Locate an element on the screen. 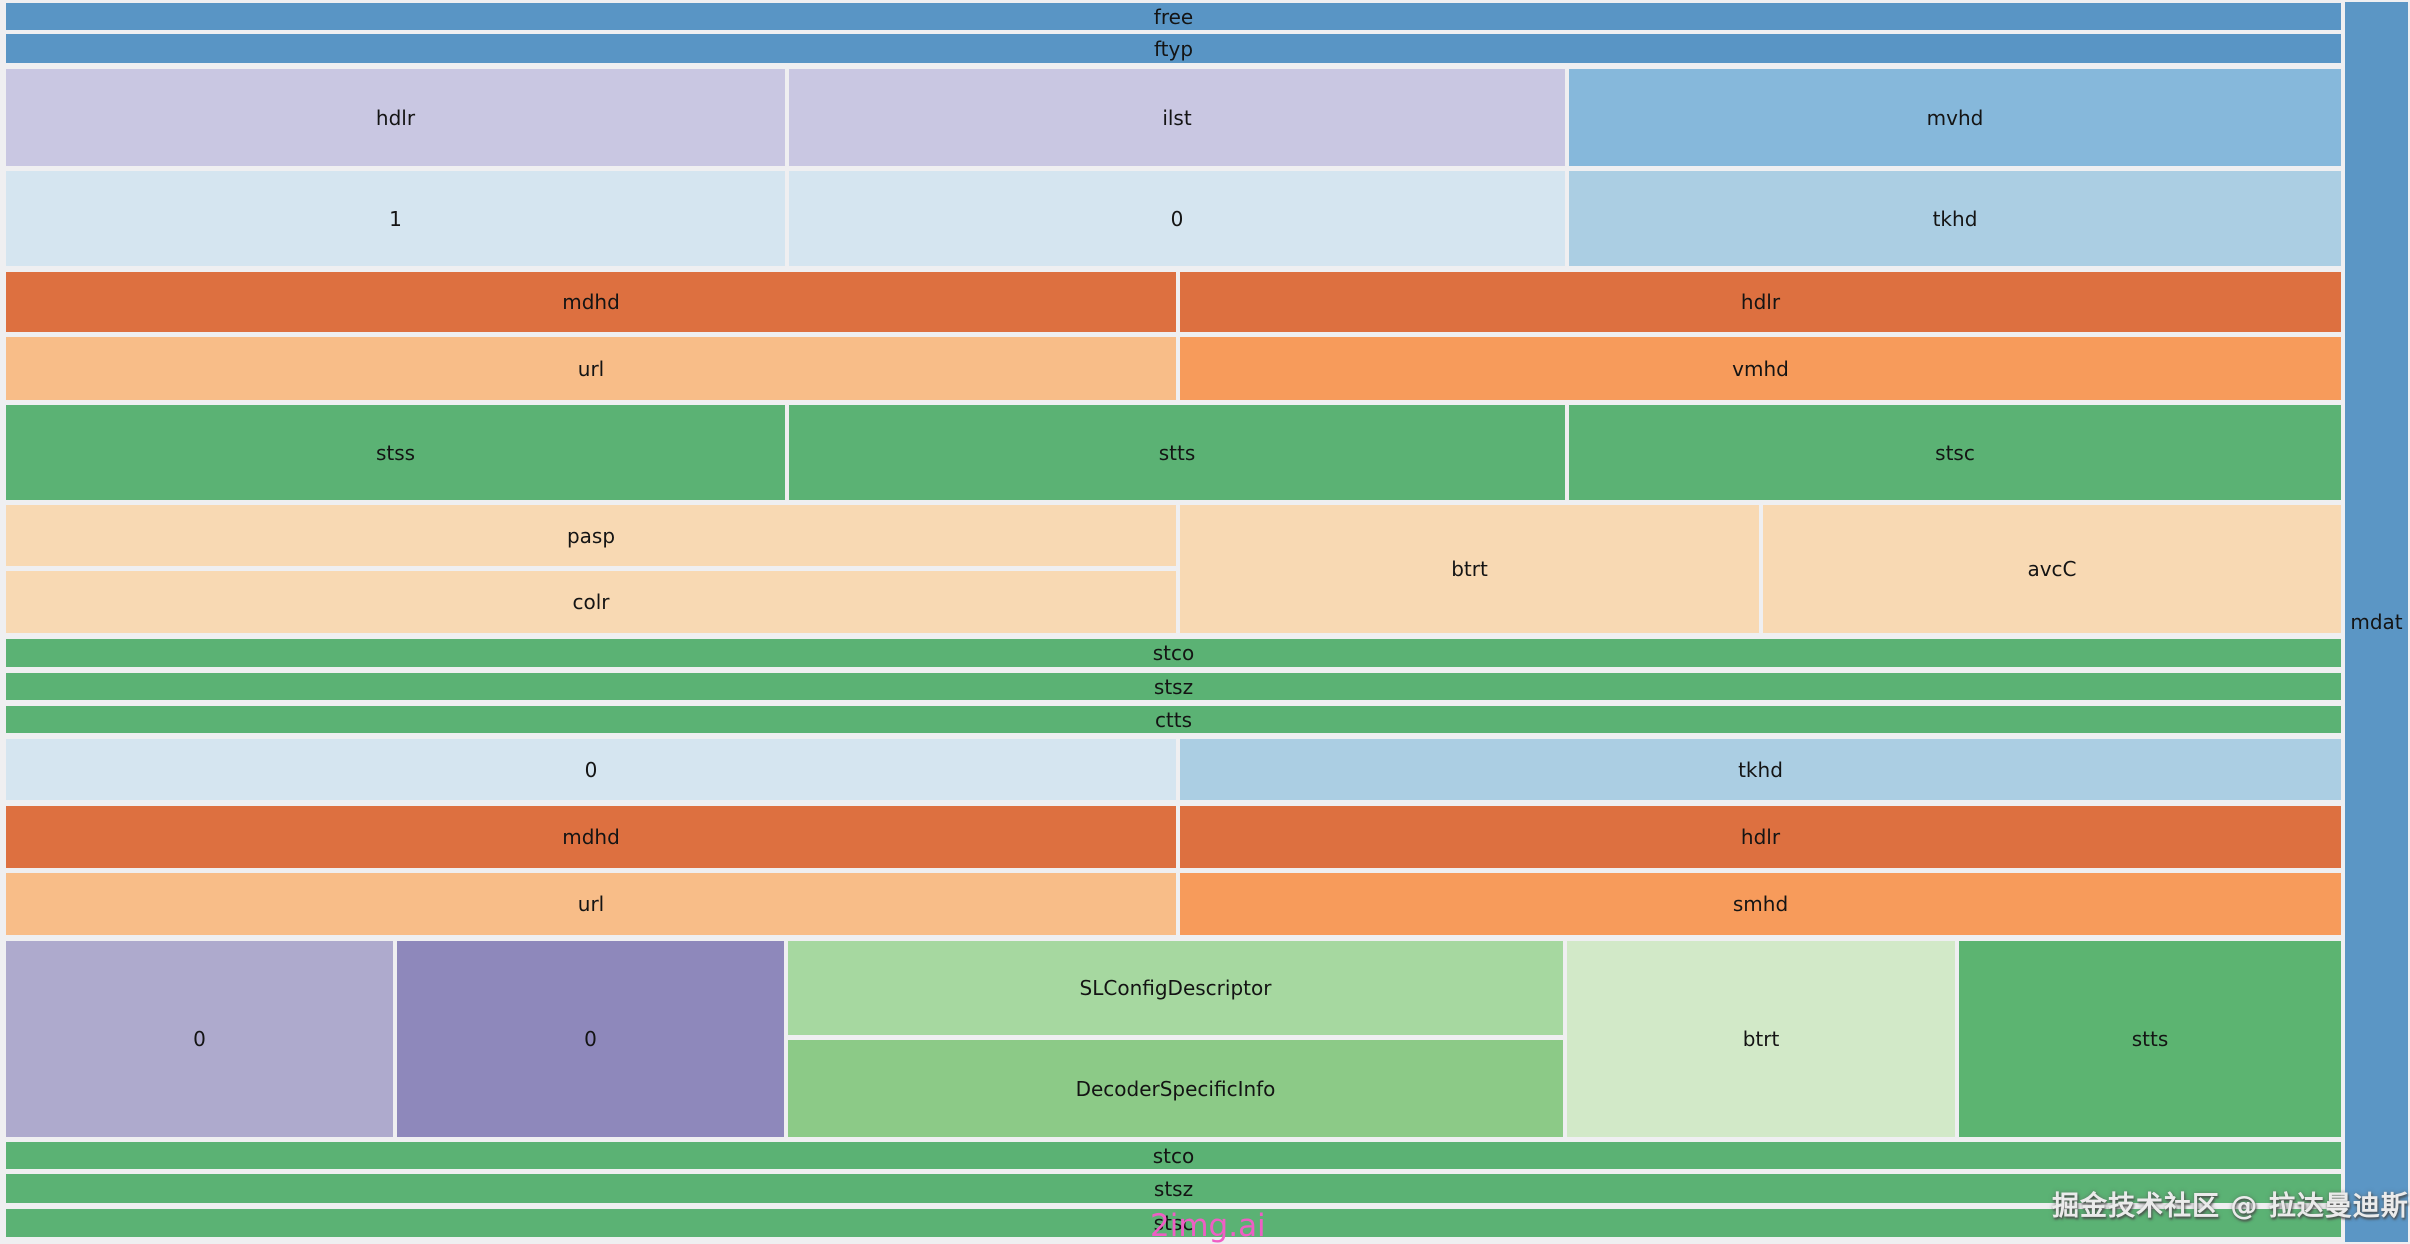 Image resolution: width=2410 pixels, height=1244 pixels. box-label: 1 is located at coordinates (395, 218).